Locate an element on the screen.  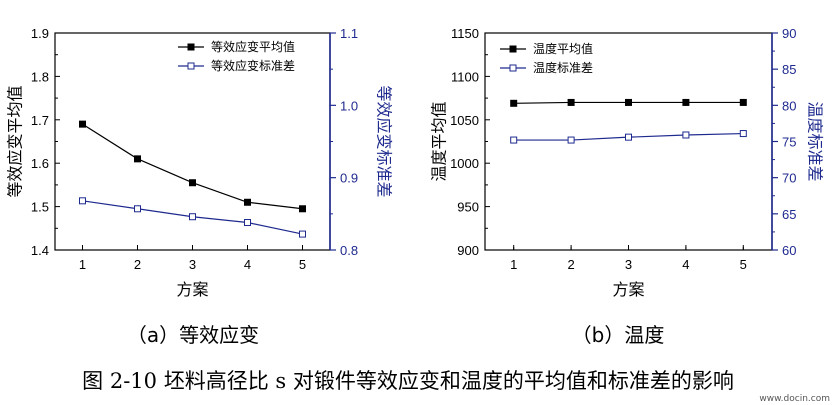
chart-a-series-mean-point: 1.61 is located at coordinates (137, 159).